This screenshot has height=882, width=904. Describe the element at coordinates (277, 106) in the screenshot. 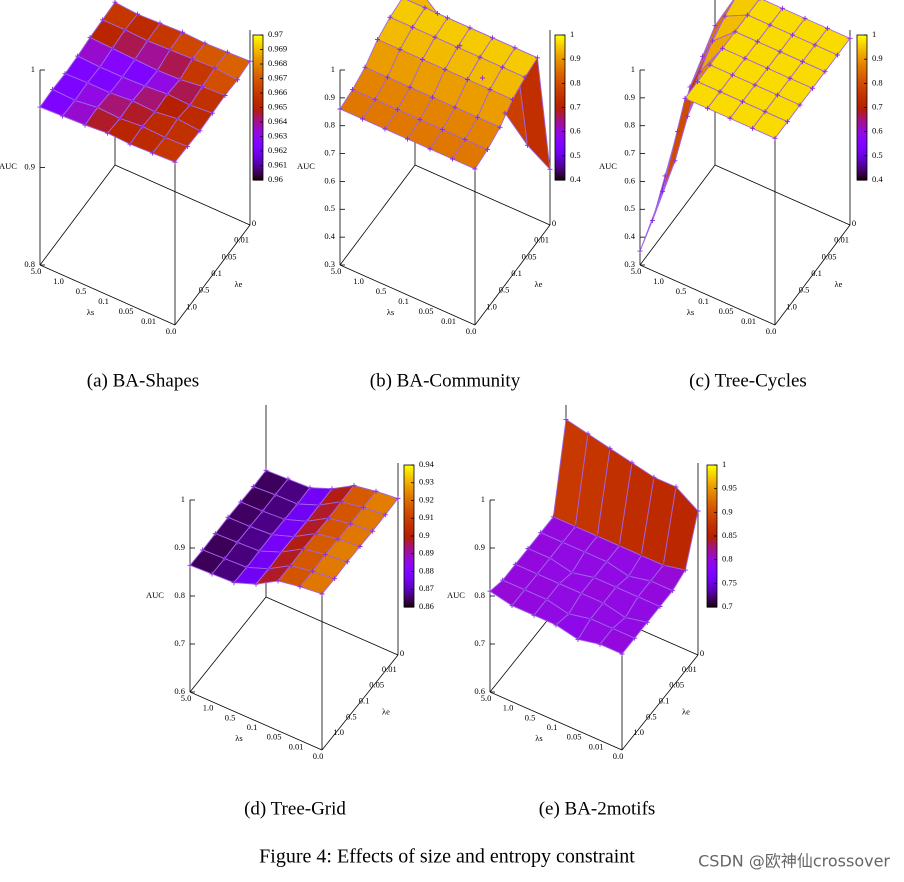

I see `colorbar-tick-label: 0.965` at that location.